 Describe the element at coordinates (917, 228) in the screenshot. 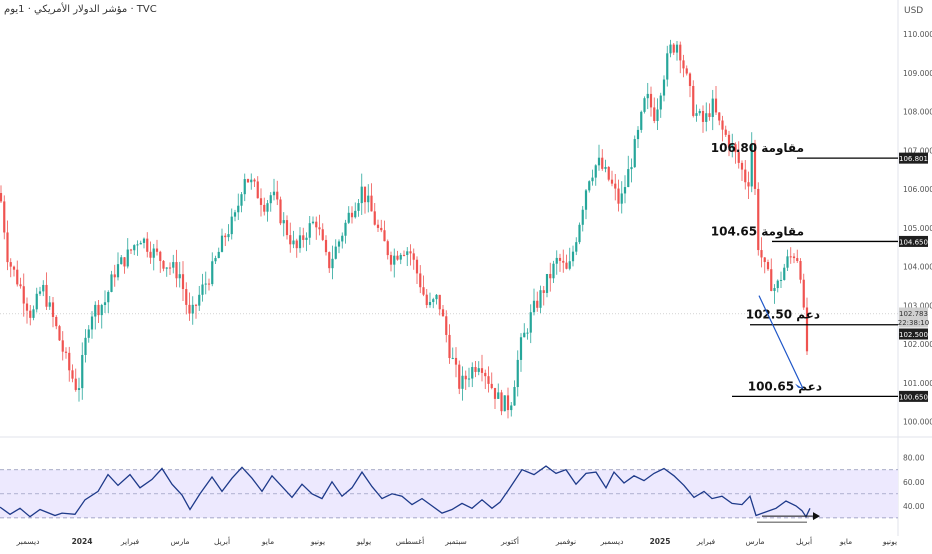

I see `price-axis-tick: 105.000` at that location.